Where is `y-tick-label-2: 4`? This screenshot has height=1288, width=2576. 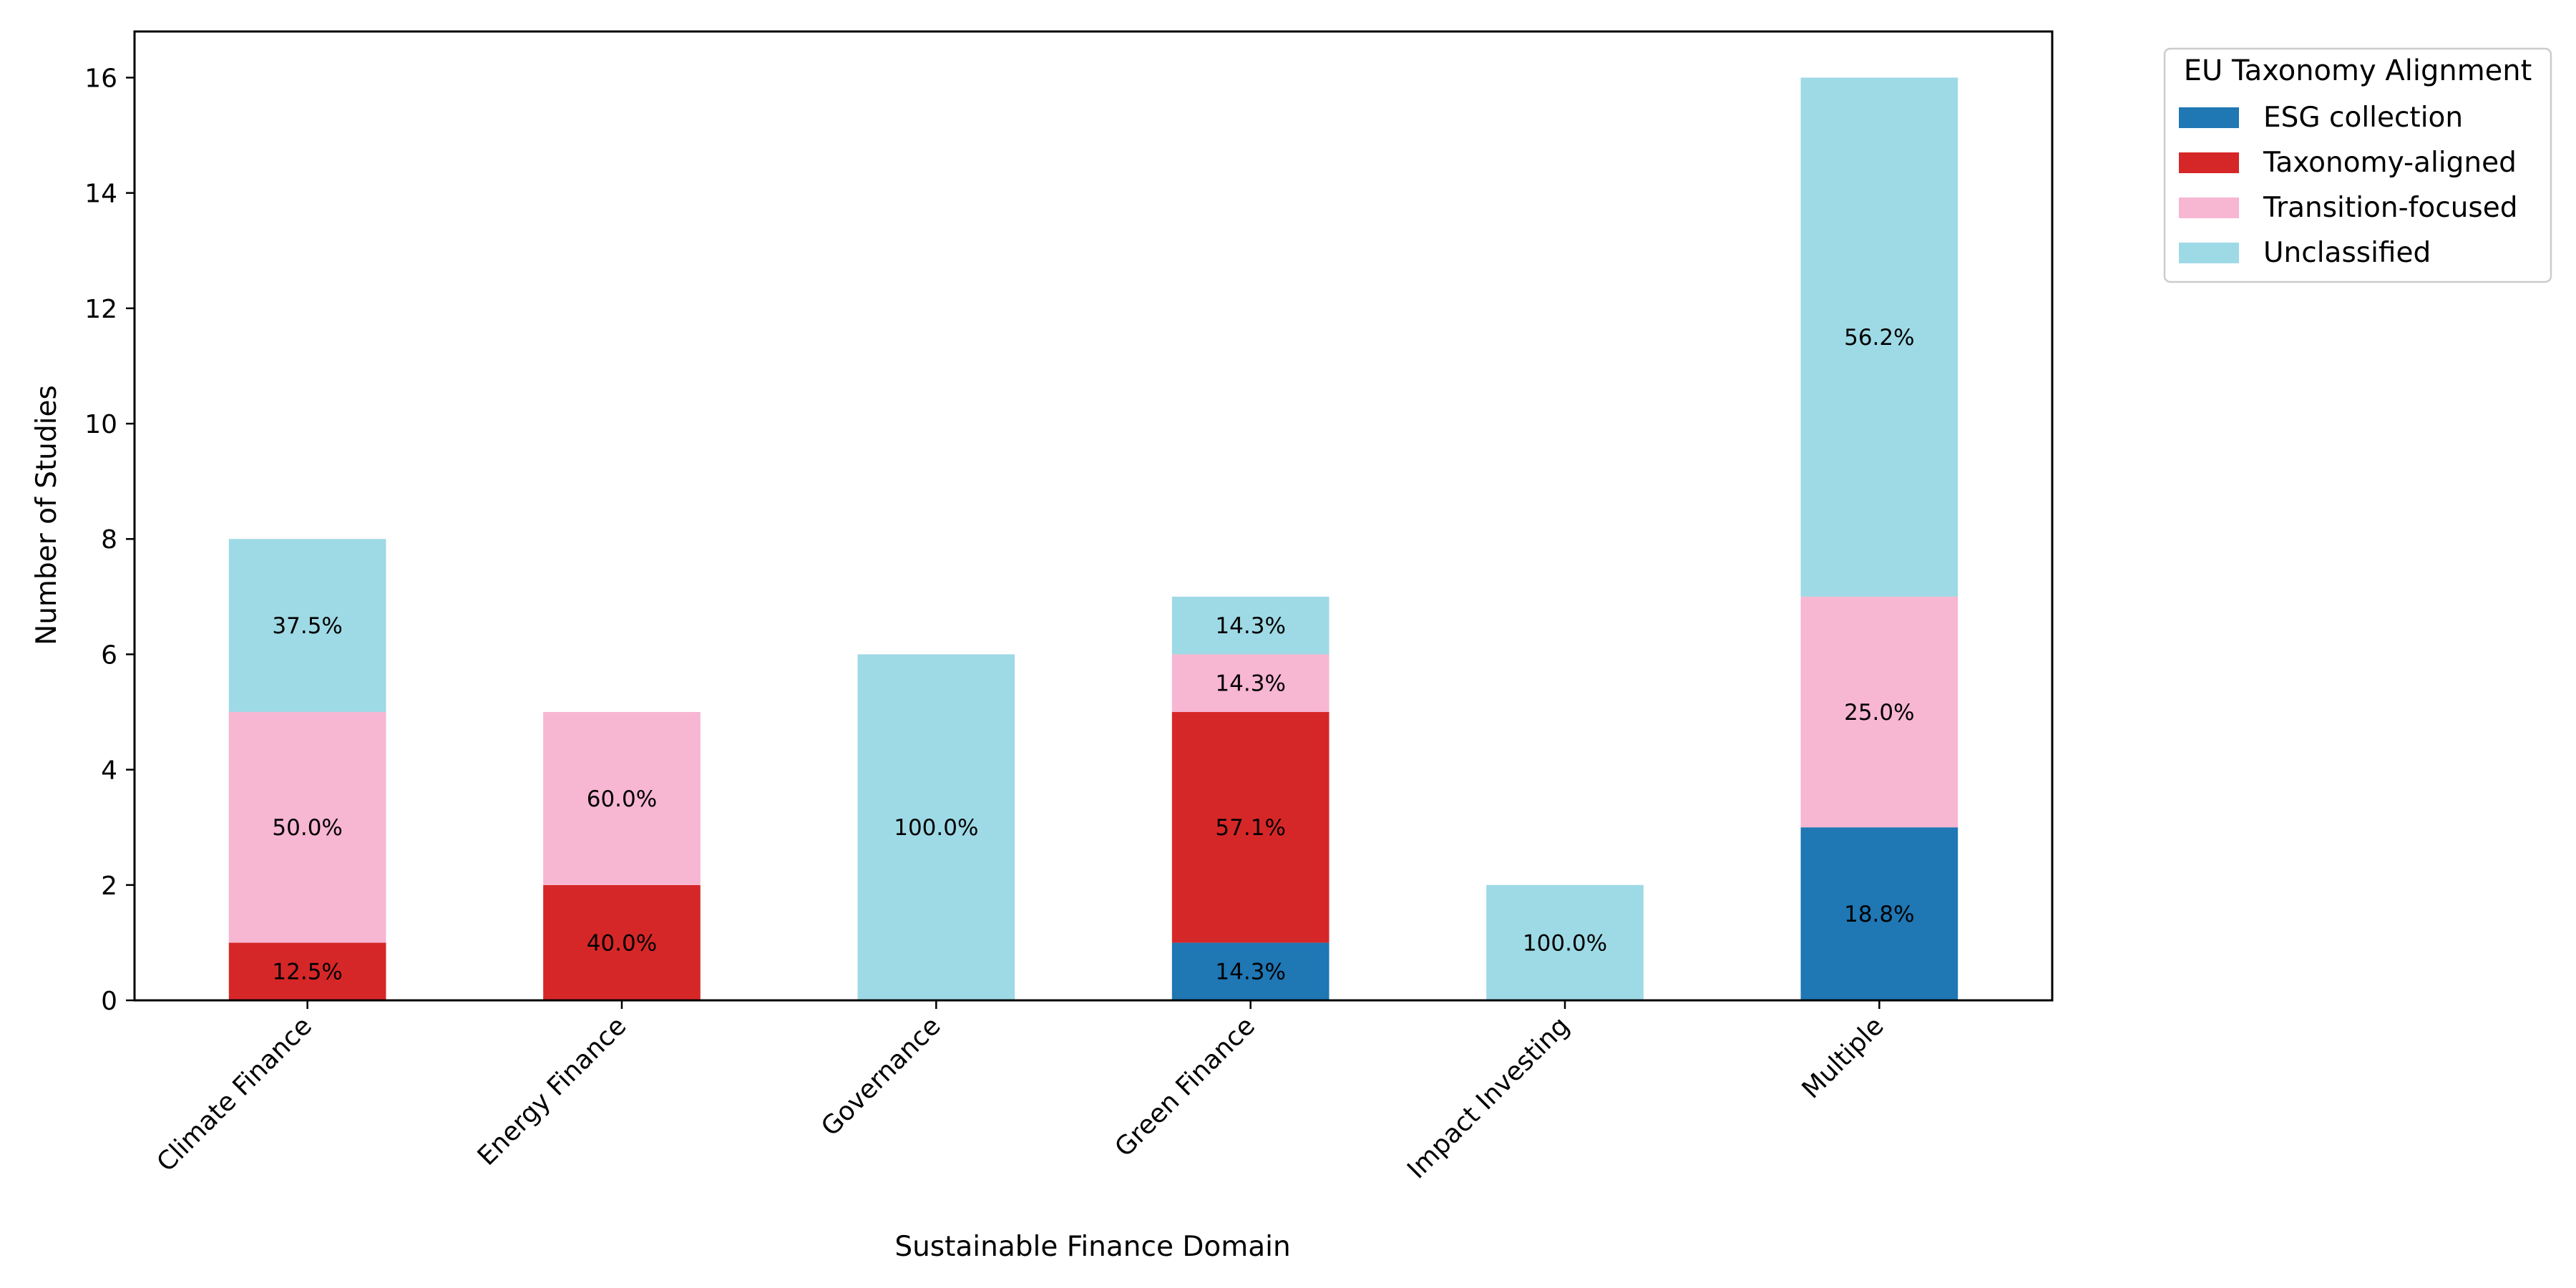 y-tick-label-2: 4 is located at coordinates (109, 771).